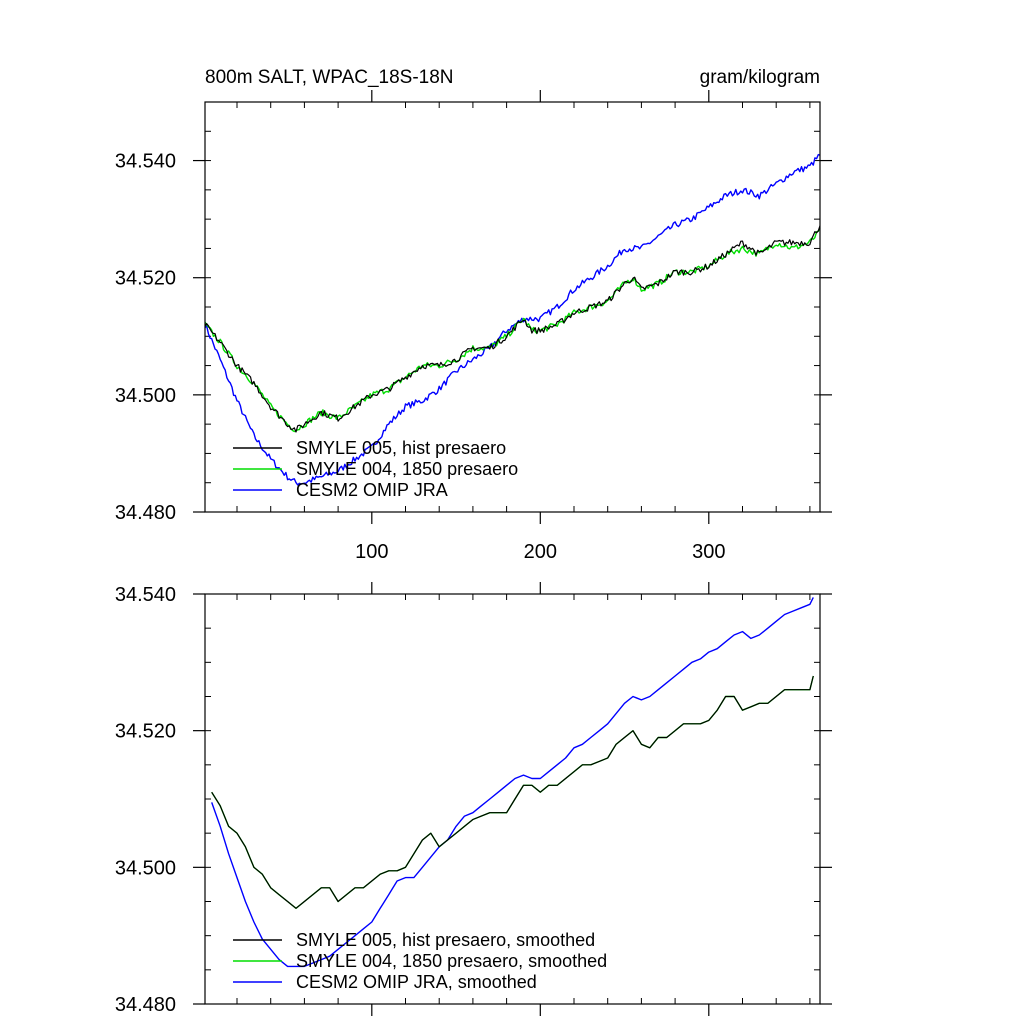 This screenshot has width=1024, height=1024. I want to click on top-panel-title: 800m SALT, WPAC_18S-18N, so click(329, 77).